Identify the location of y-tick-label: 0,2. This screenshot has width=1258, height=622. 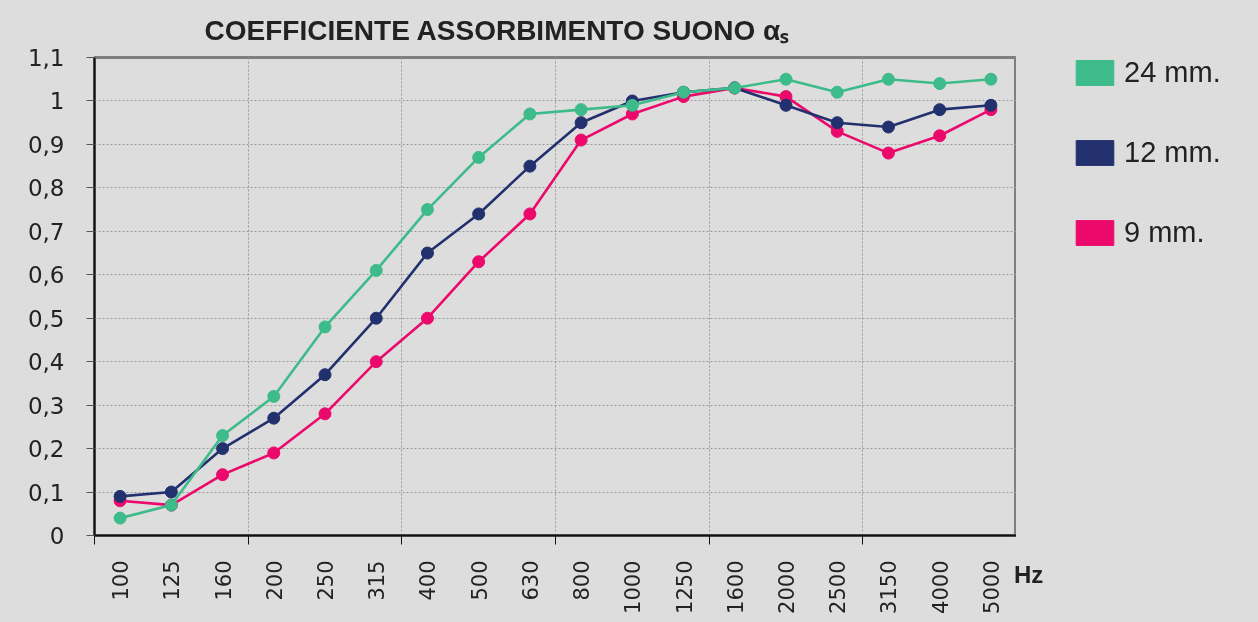
(46, 449).